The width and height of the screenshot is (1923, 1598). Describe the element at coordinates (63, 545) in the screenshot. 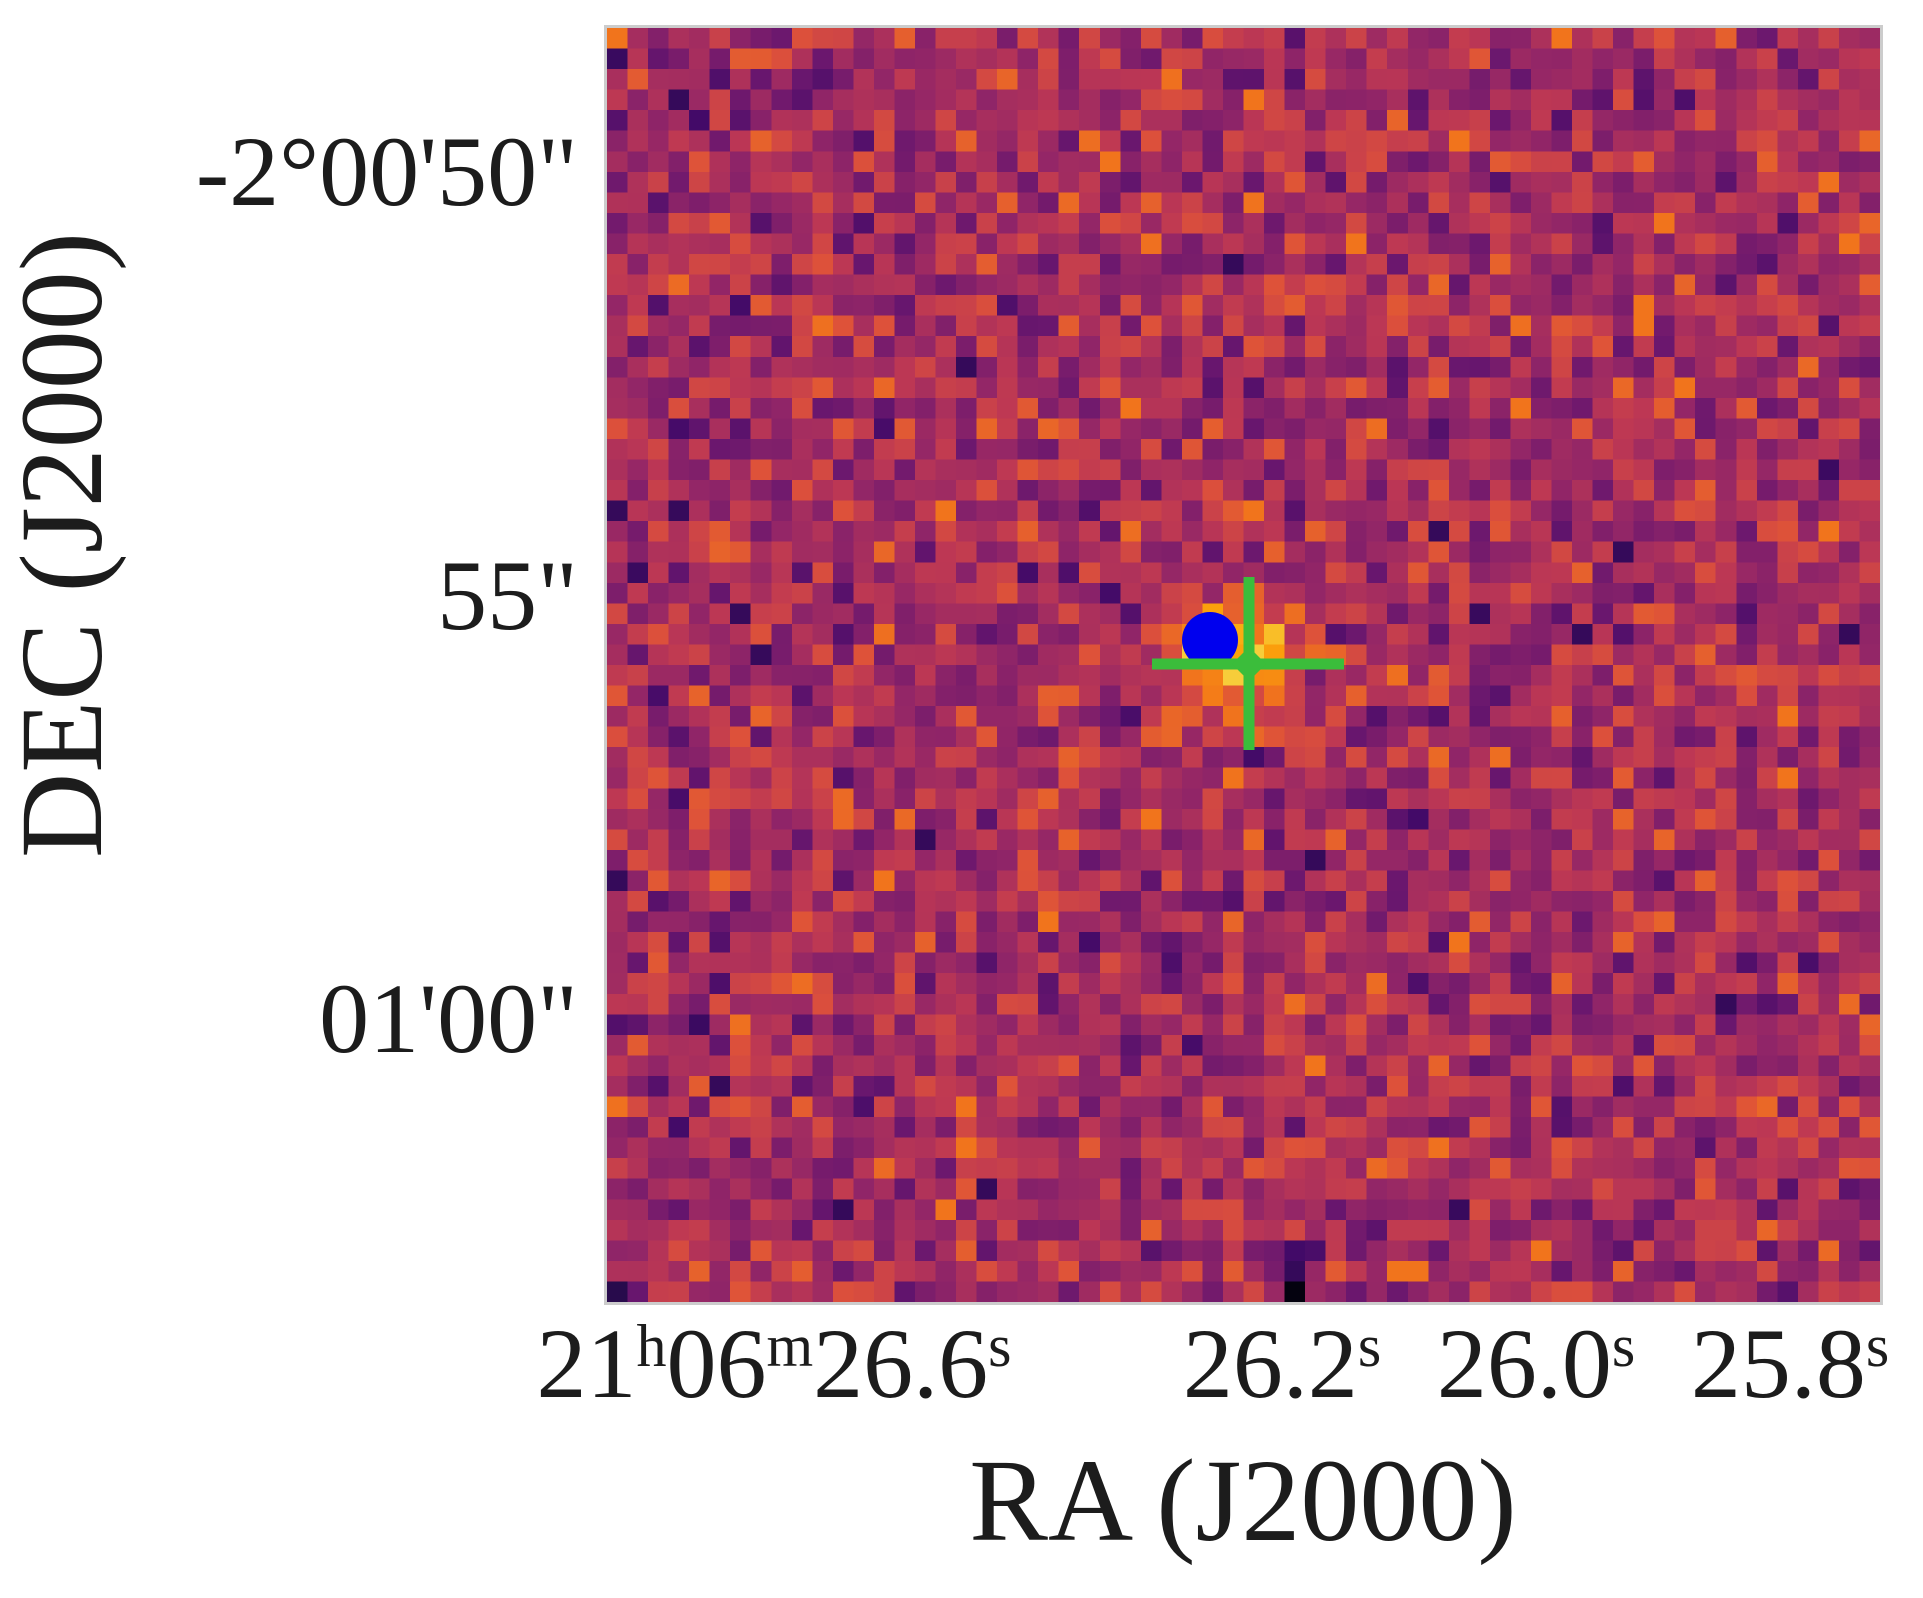

I see `y-axis-label: DEC (J2000)` at that location.